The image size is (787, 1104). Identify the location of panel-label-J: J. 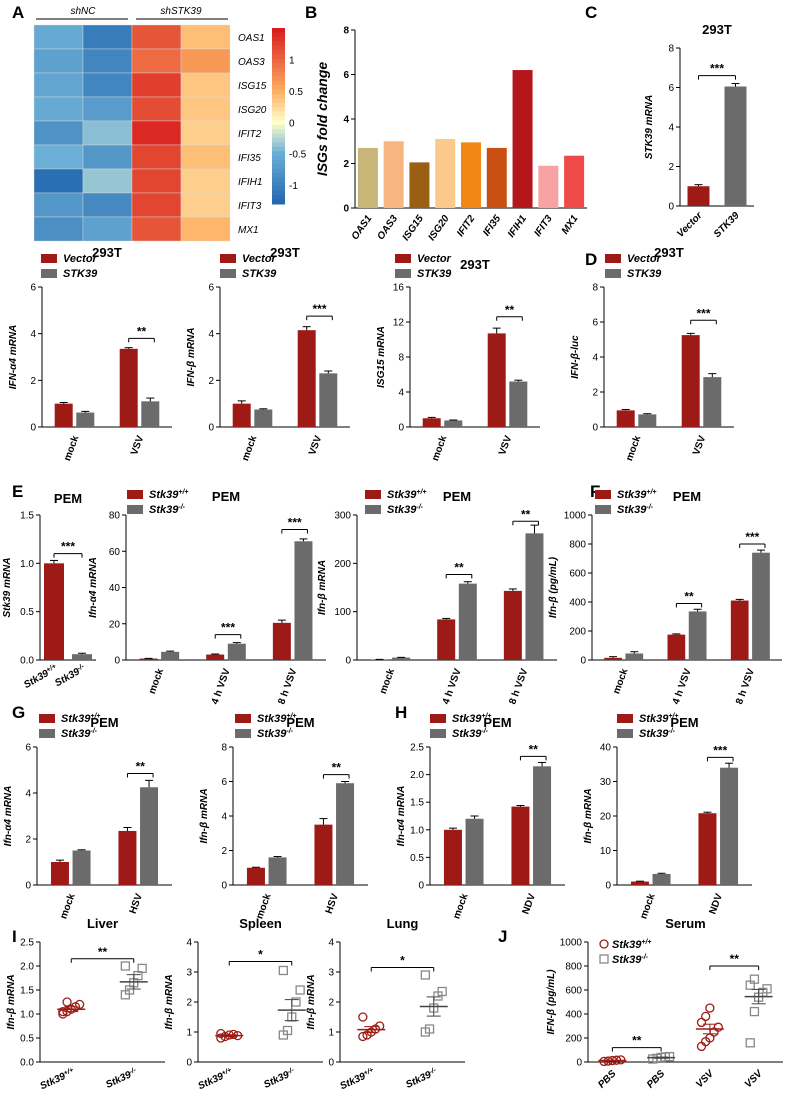
(502, 936).